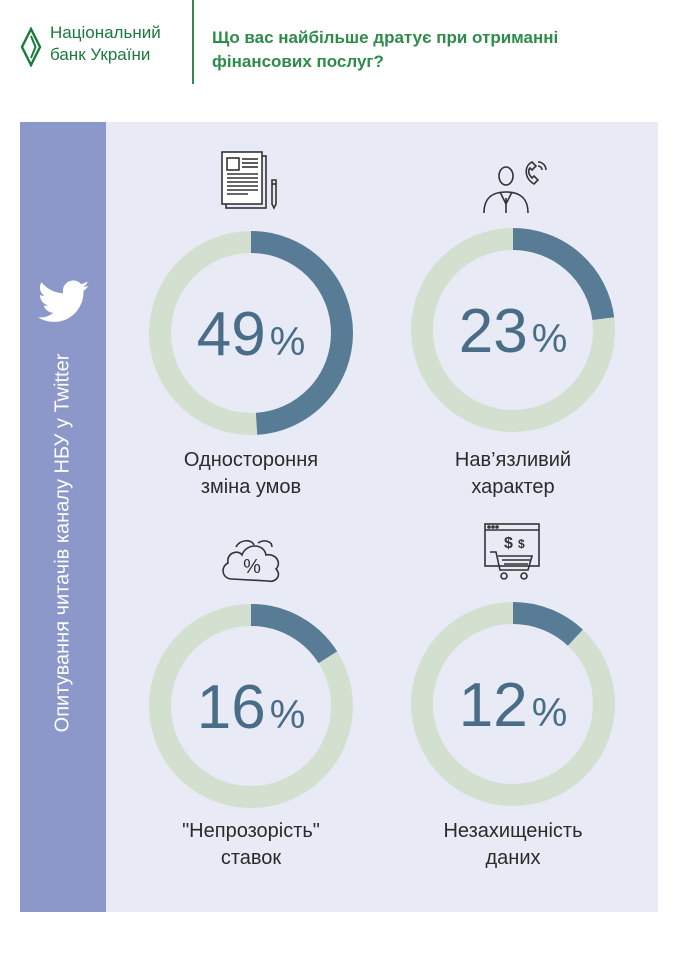 This screenshot has height=960, width=679. Describe the element at coordinates (249, 180) in the screenshot. I see `document-pen-icon` at that location.